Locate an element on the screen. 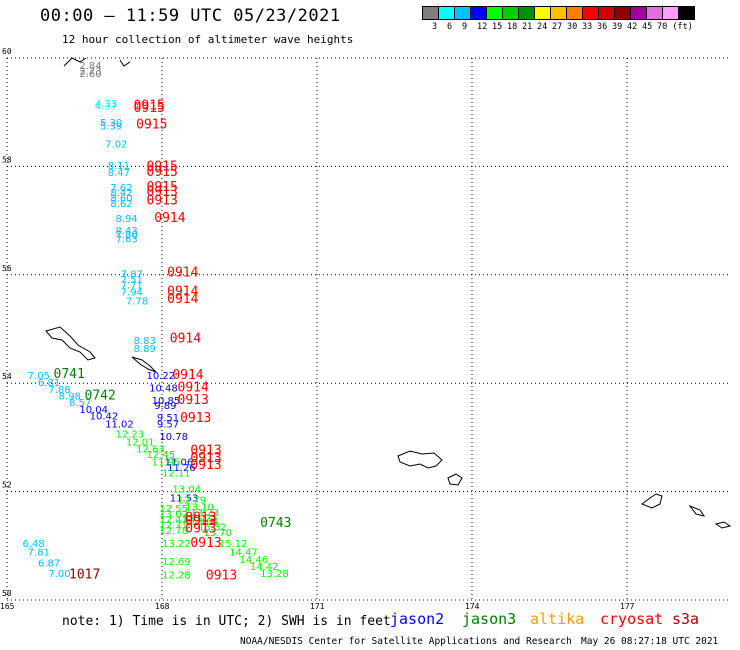 The width and height of the screenshot is (740, 650). wave-height-label: 10.42 is located at coordinates (104, 417).